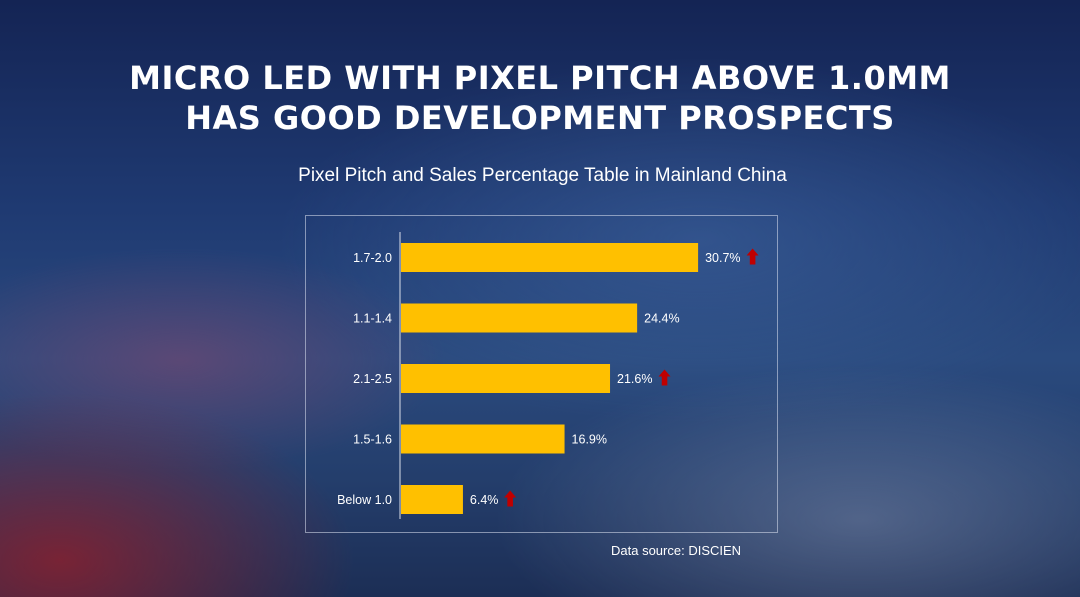  What do you see at coordinates (484, 500) in the screenshot?
I see `value-label-4: 6.4%` at bounding box center [484, 500].